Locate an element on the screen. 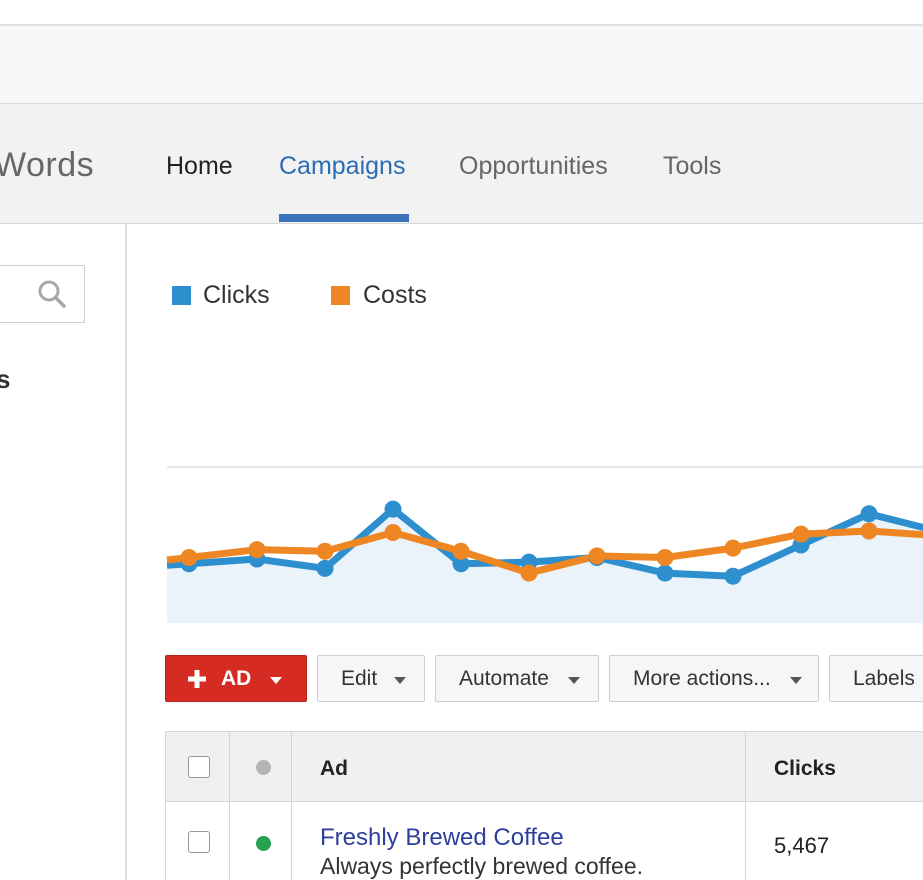 This screenshot has width=923, height=880. status-header-dot is located at coordinates (263, 767).